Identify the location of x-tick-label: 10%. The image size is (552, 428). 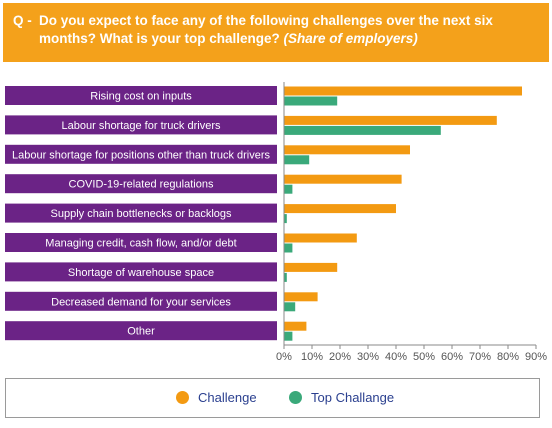
(312, 357).